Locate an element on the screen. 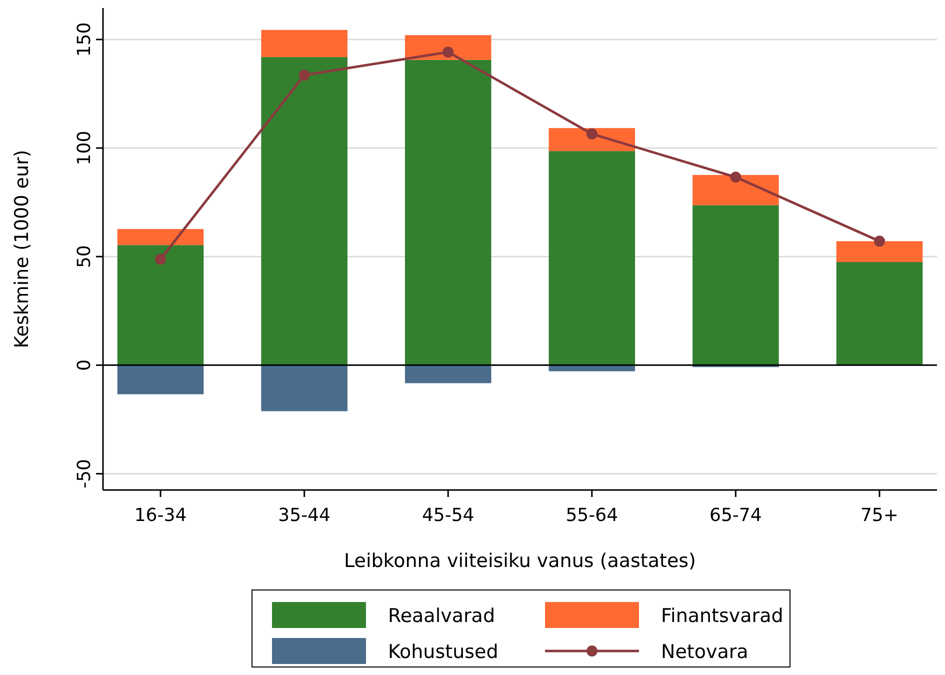  x-tick-label: 16-34 is located at coordinates (160, 515).